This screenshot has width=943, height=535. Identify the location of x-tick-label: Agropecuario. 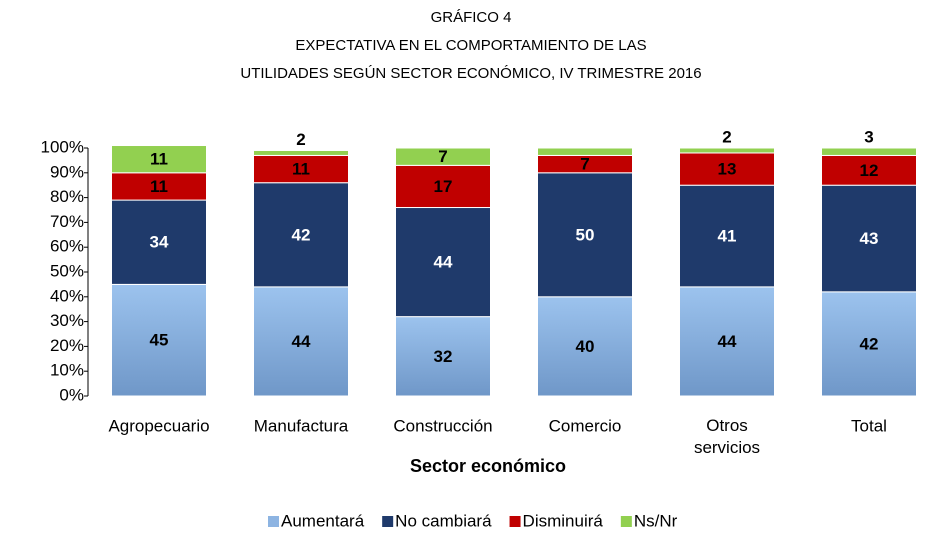
(158, 425).